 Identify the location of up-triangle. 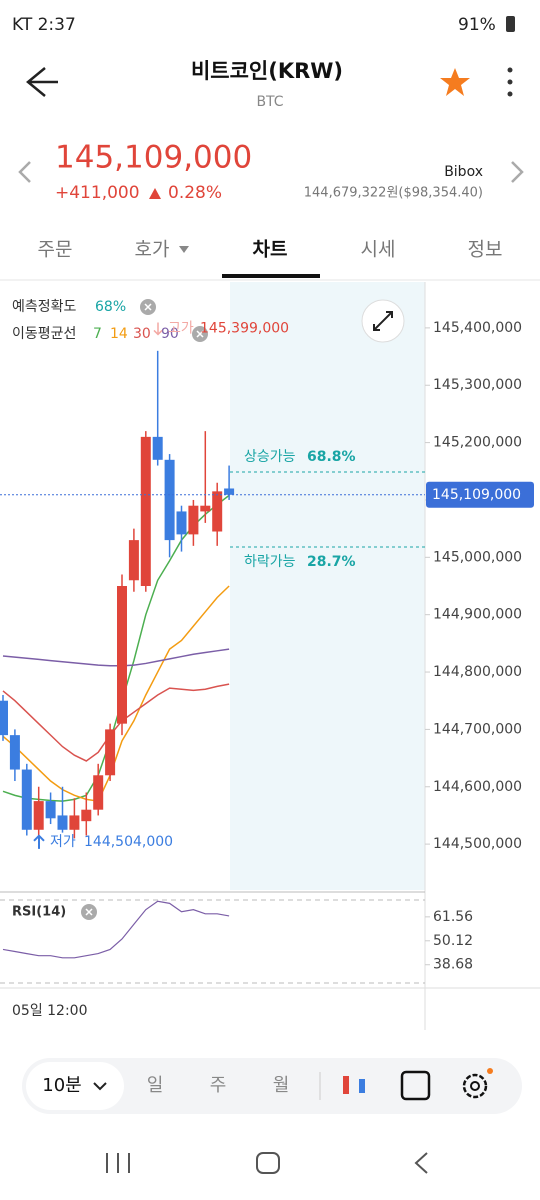
(155, 193).